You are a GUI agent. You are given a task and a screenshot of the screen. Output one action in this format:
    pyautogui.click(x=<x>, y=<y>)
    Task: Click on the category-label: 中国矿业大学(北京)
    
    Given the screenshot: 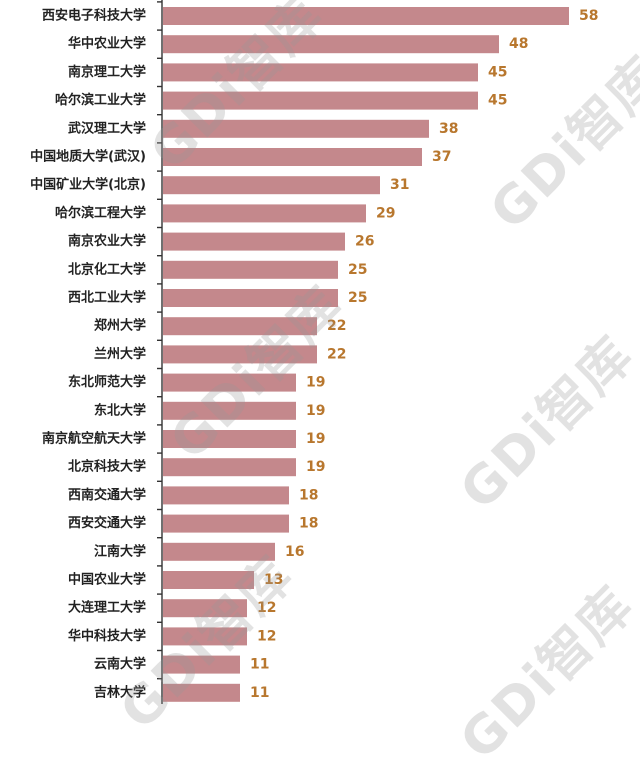 What is the action you would take?
    pyautogui.click(x=88, y=185)
    